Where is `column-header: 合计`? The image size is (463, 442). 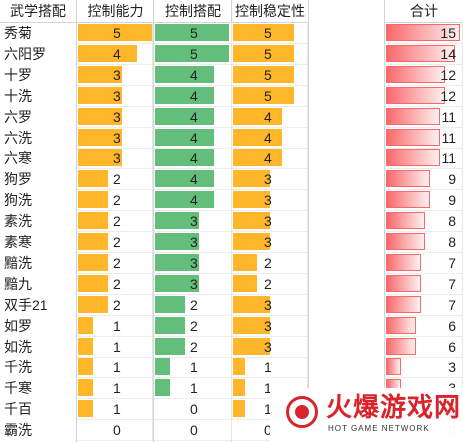
column-header: 合计 is located at coordinates (424, 11).